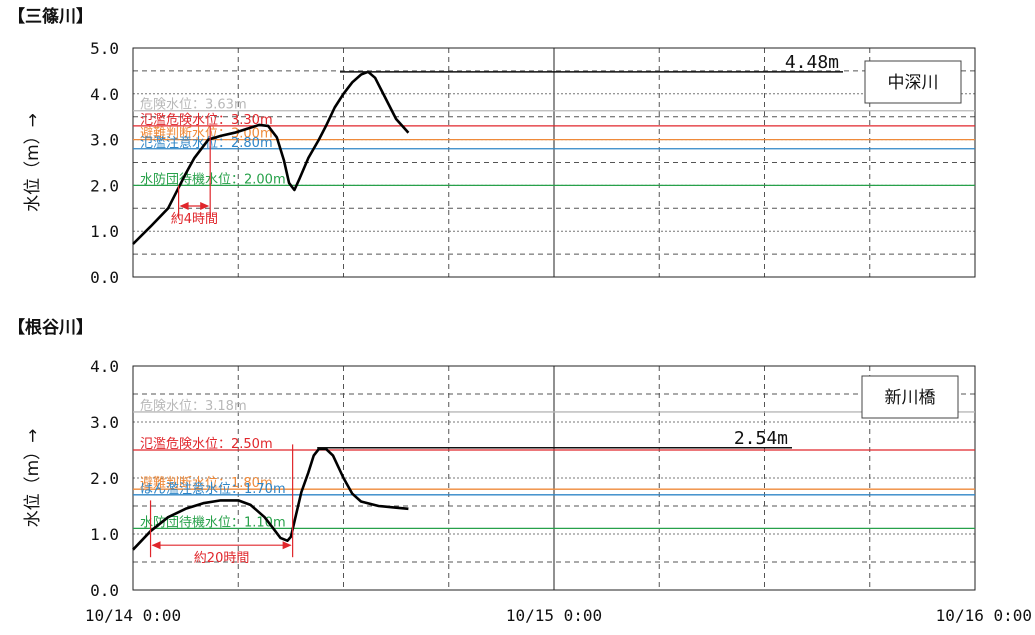  Describe the element at coordinates (193, 105) in the screenshot. I see `warning-level-label: 危険水位：3.63m` at that location.